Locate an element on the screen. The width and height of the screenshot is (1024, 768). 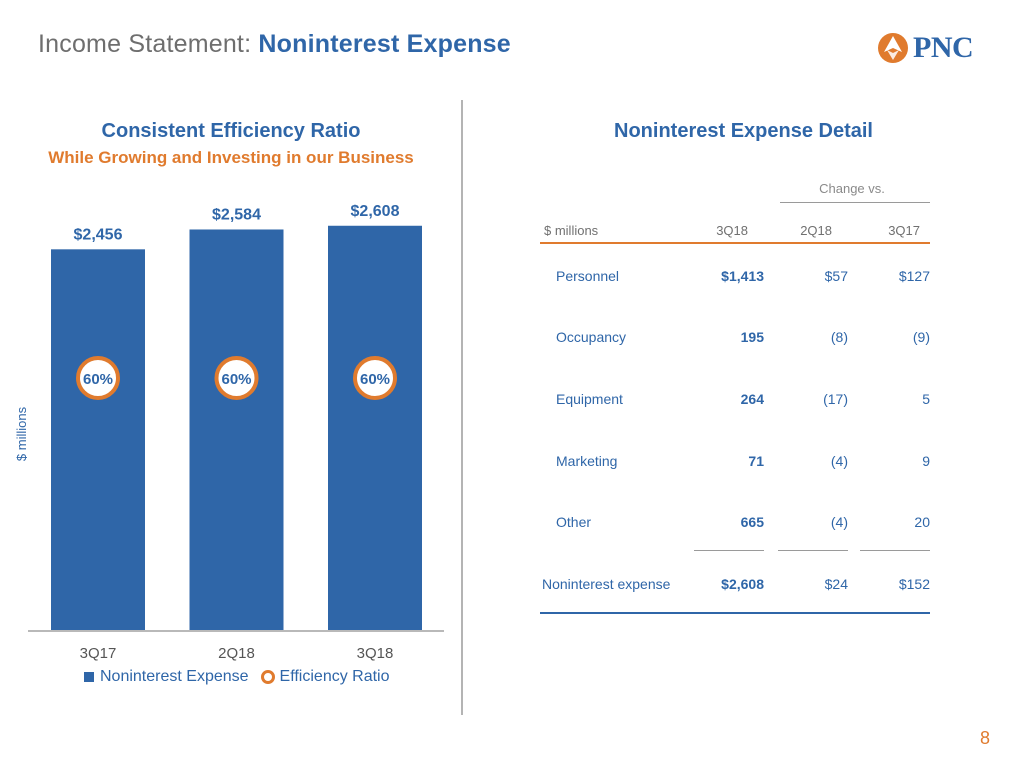
total-vs-3q17: $152 is located at coordinates (914, 584).